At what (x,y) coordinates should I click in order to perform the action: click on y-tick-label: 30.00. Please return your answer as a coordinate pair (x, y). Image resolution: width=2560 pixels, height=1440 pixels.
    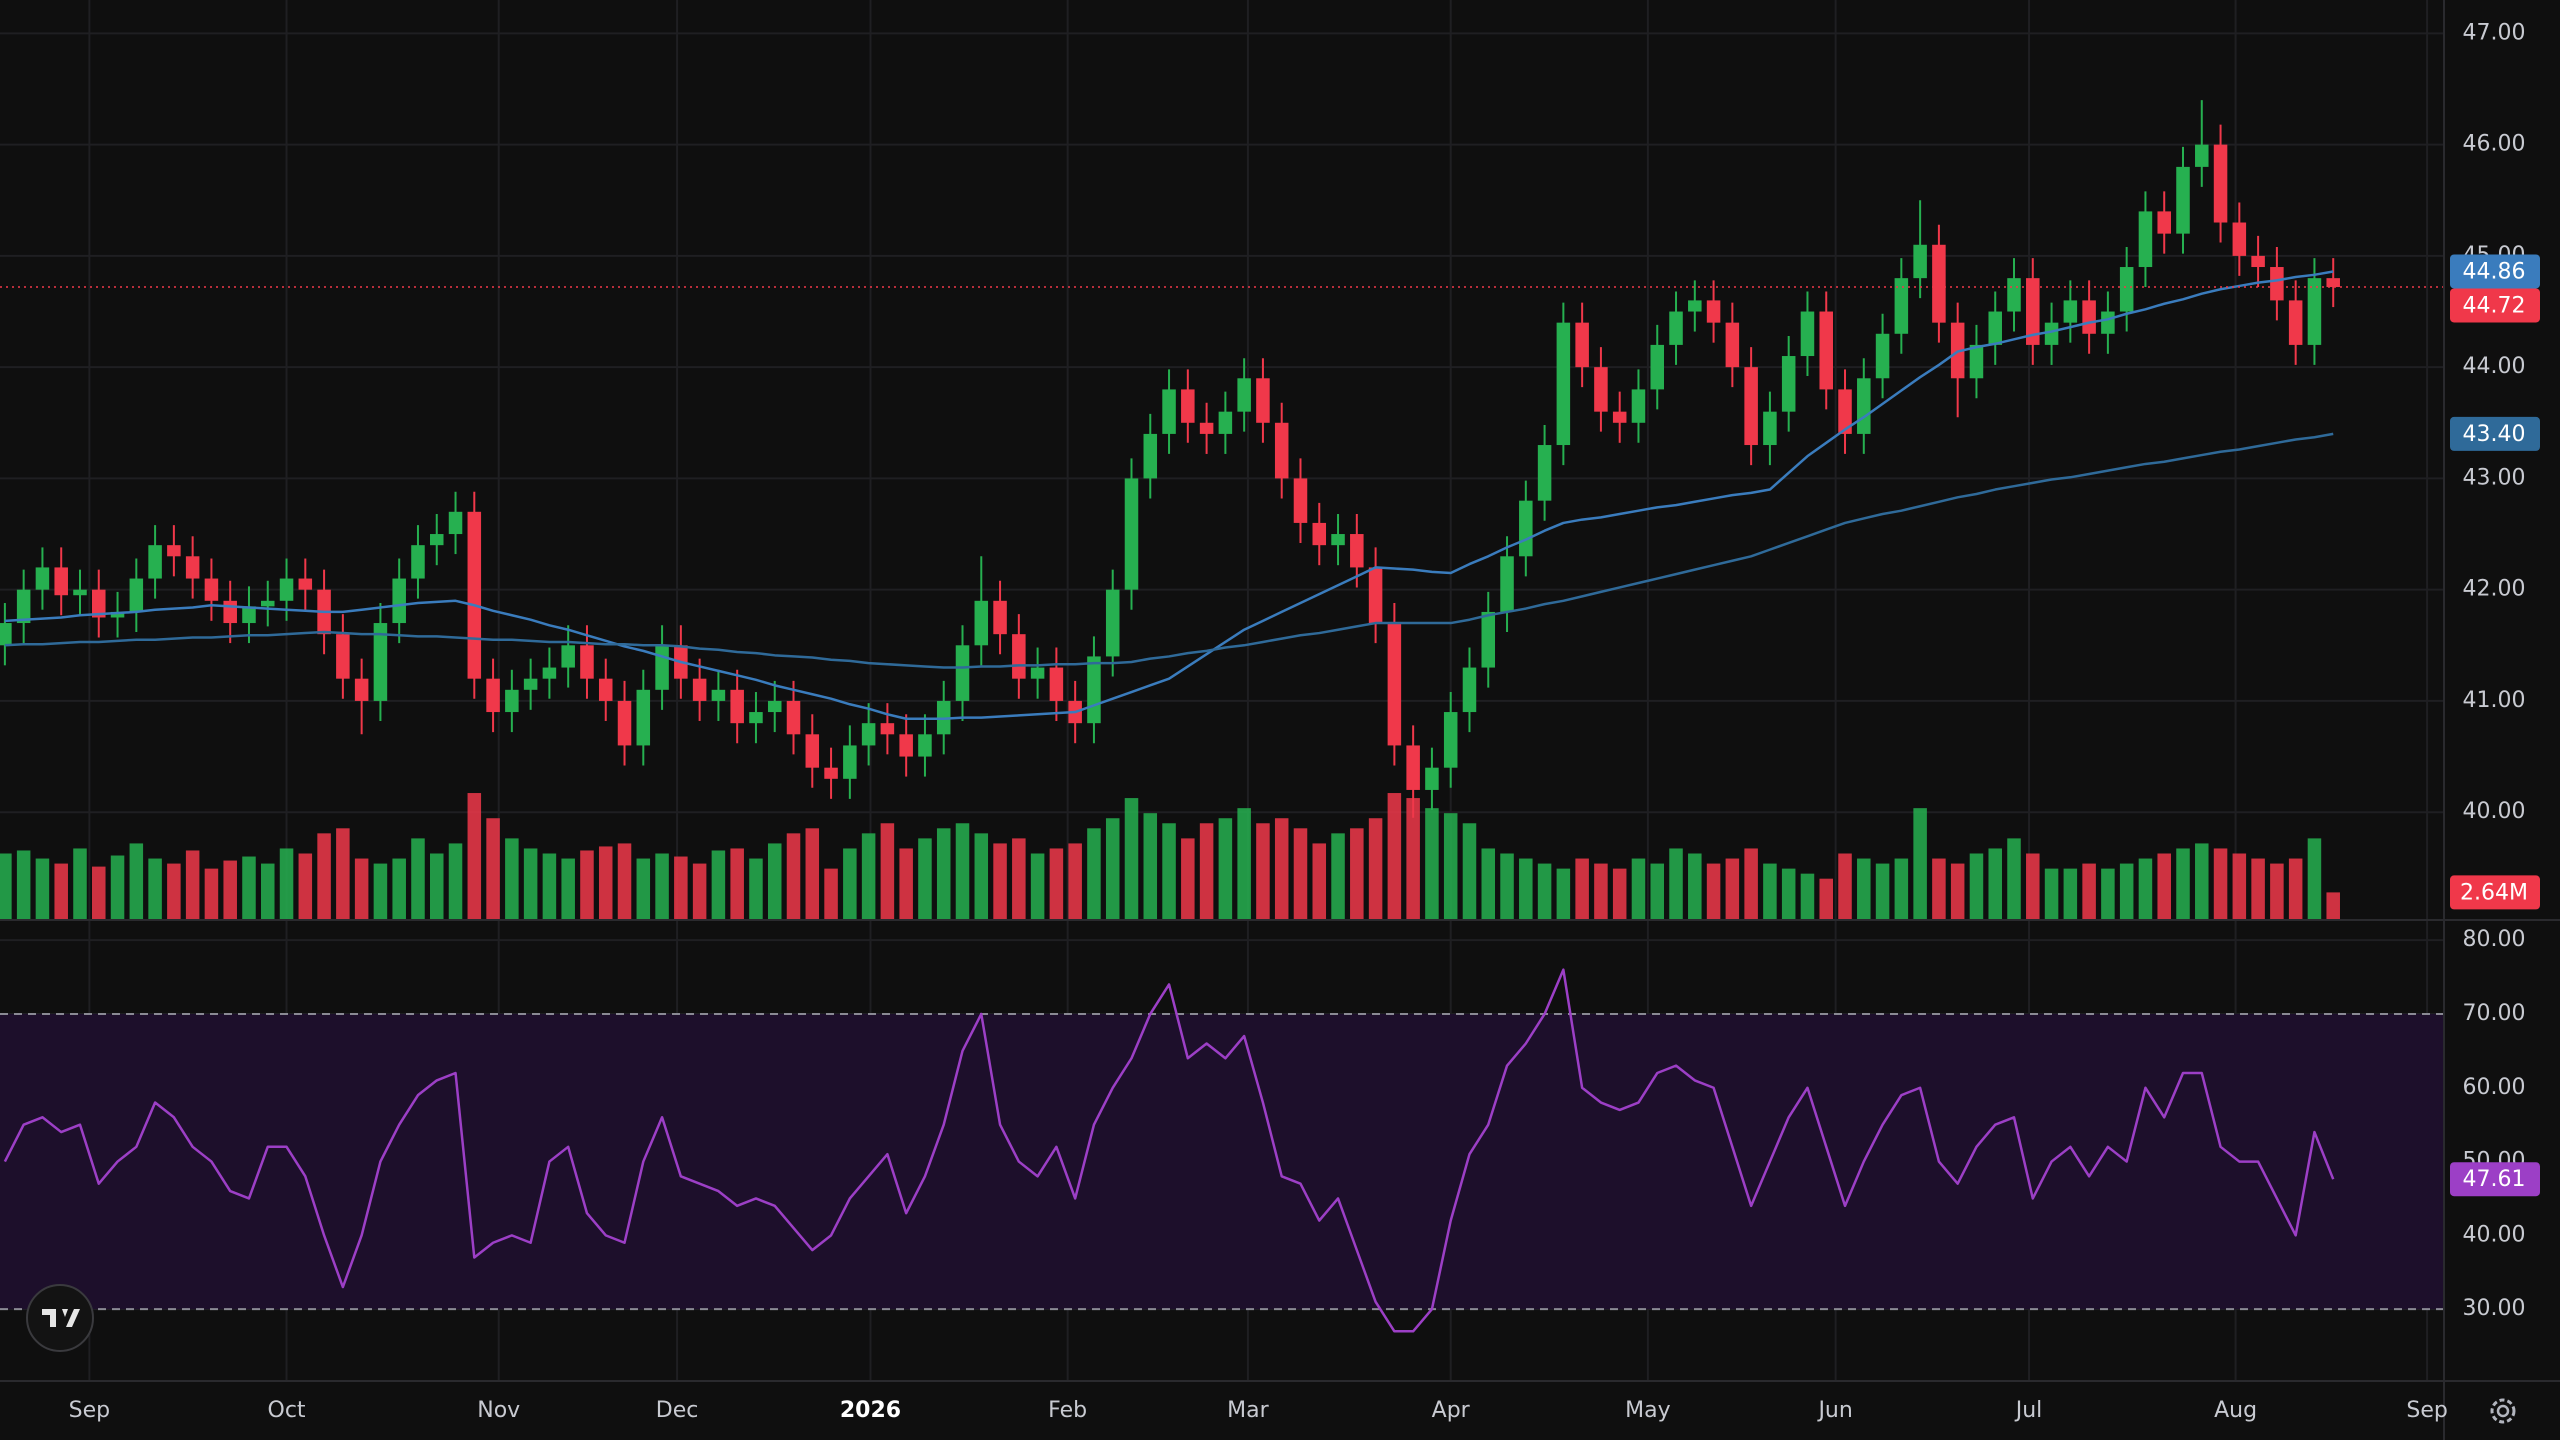
    Looking at the image, I should click on (2494, 1308).